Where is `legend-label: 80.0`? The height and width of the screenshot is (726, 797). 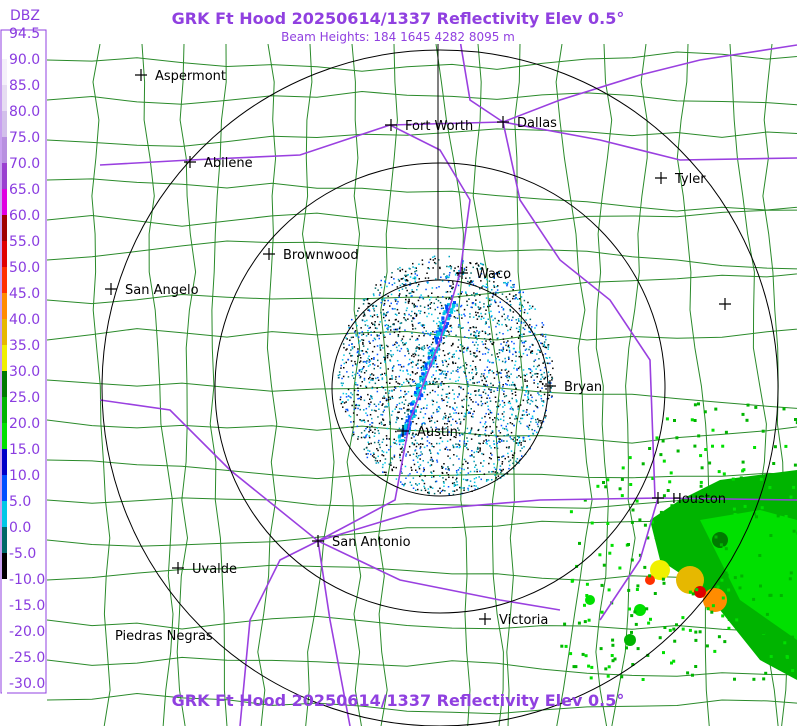
legend-label: 80.0 is located at coordinates (24, 112).